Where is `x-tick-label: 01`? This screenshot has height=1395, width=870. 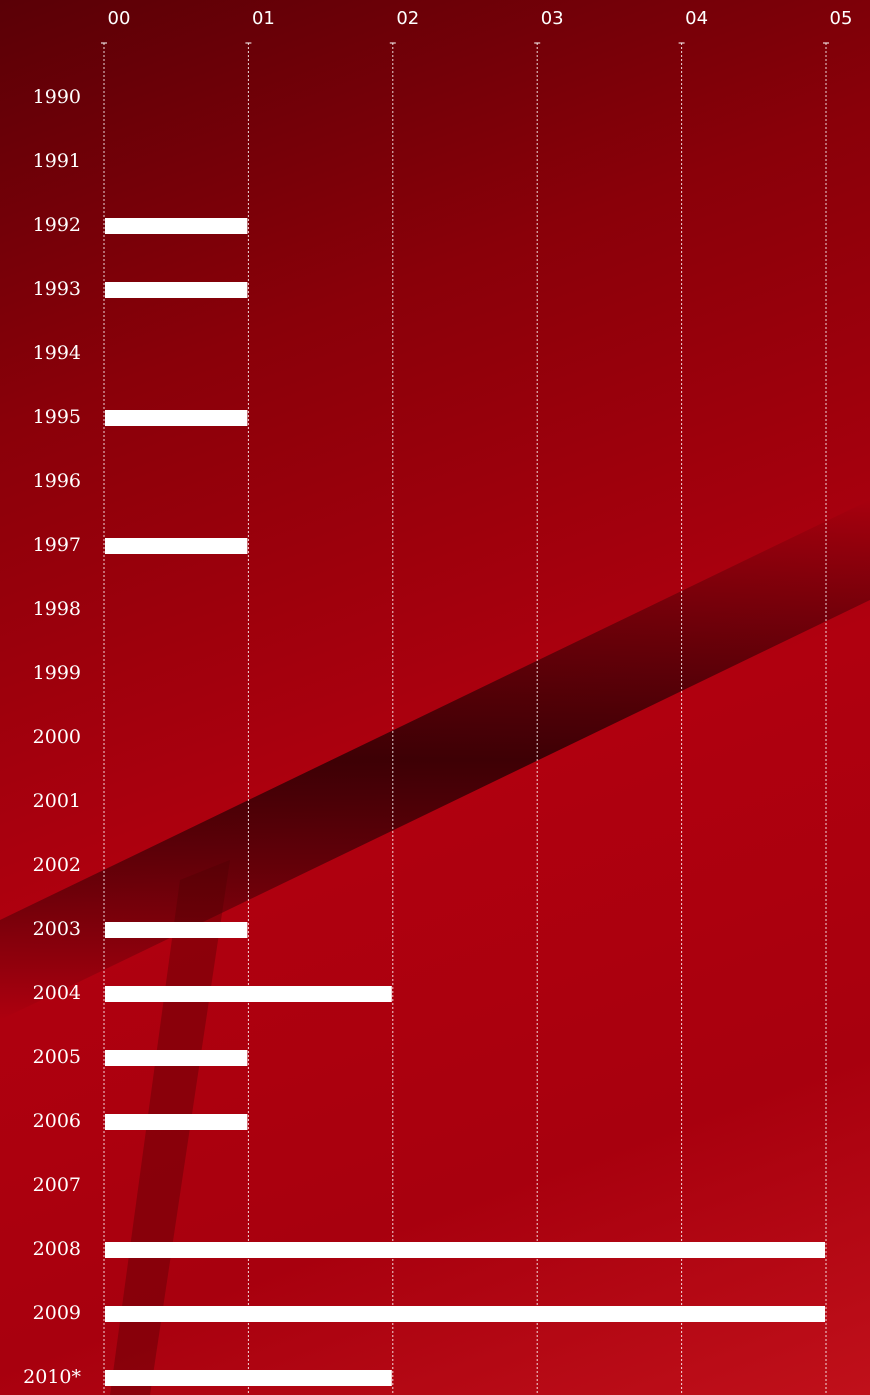
x-tick-label: 01 is located at coordinates (263, 18).